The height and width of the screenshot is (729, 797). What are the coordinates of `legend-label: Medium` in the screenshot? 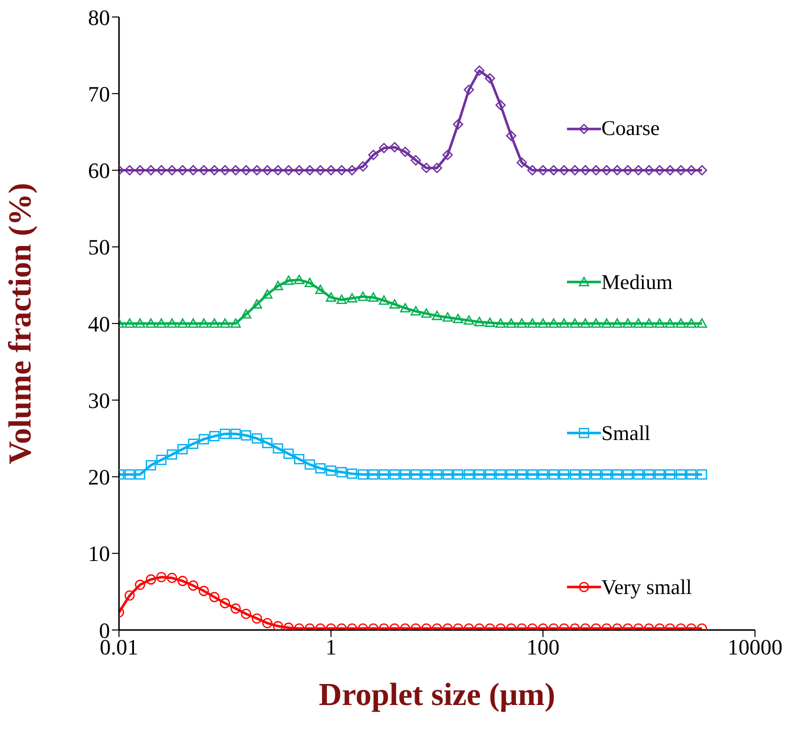 It's located at (637, 282).